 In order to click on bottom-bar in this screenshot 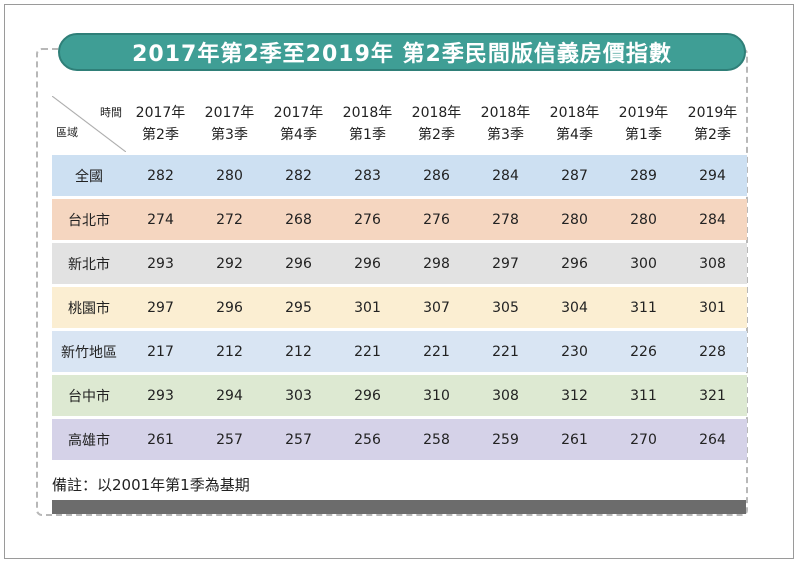, I will do `click(399, 507)`.